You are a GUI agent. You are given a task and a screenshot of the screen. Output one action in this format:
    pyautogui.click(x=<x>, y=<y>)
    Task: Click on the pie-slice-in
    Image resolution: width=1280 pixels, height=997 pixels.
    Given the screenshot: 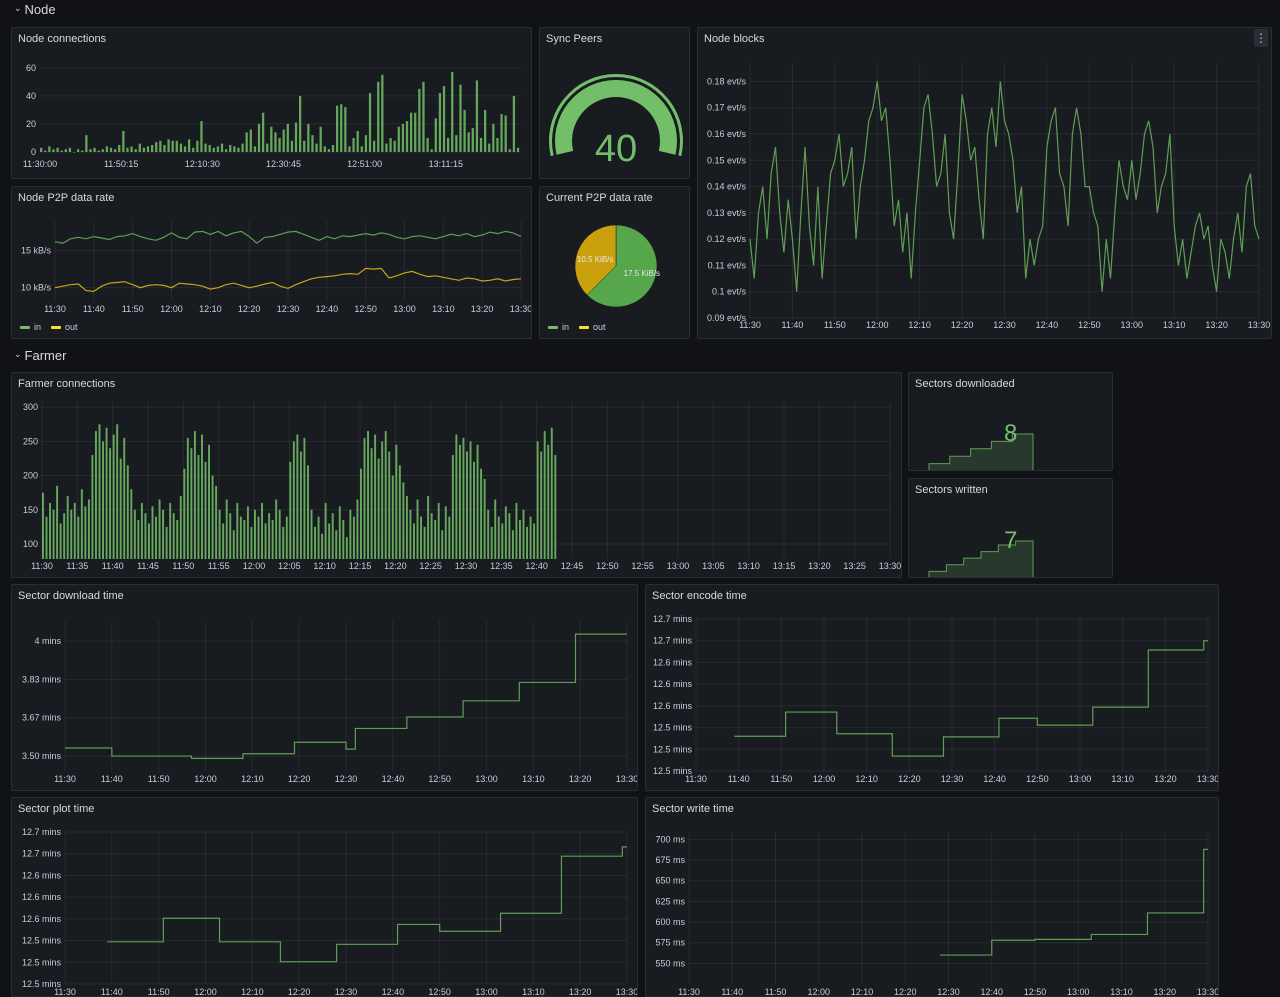 What is the action you would take?
    pyautogui.click(x=622, y=266)
    